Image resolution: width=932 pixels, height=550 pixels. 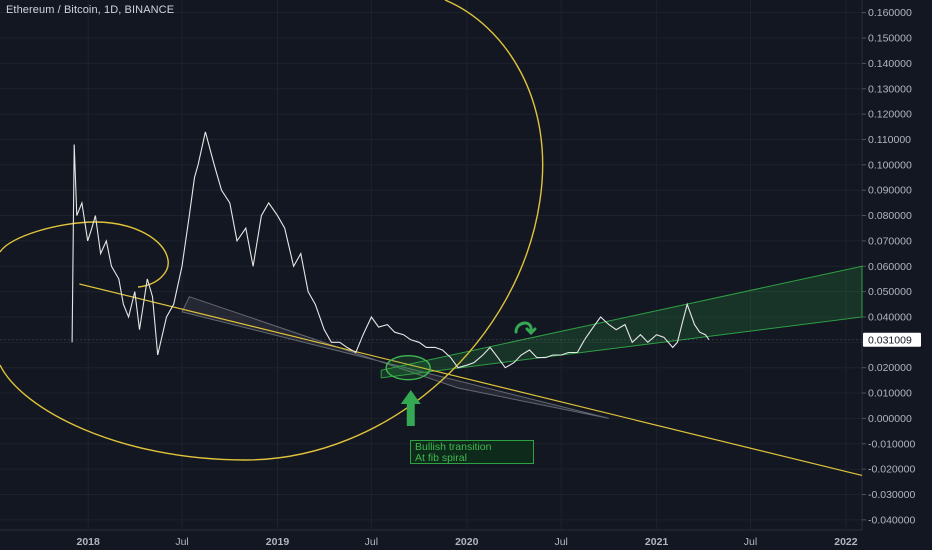 What do you see at coordinates (890, 292) in the screenshot?
I see `y-tick-label: 0.050000` at bounding box center [890, 292].